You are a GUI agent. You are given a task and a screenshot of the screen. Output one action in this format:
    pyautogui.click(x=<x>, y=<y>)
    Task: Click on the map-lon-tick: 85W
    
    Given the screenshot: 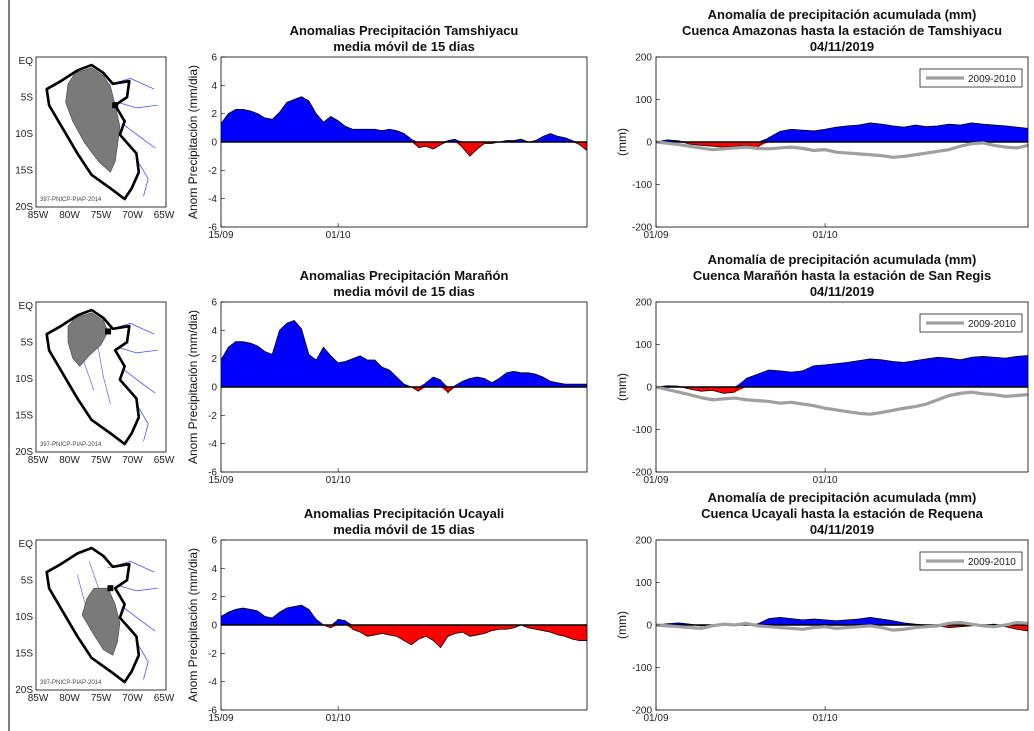 What is the action you would take?
    pyautogui.click(x=38, y=698)
    